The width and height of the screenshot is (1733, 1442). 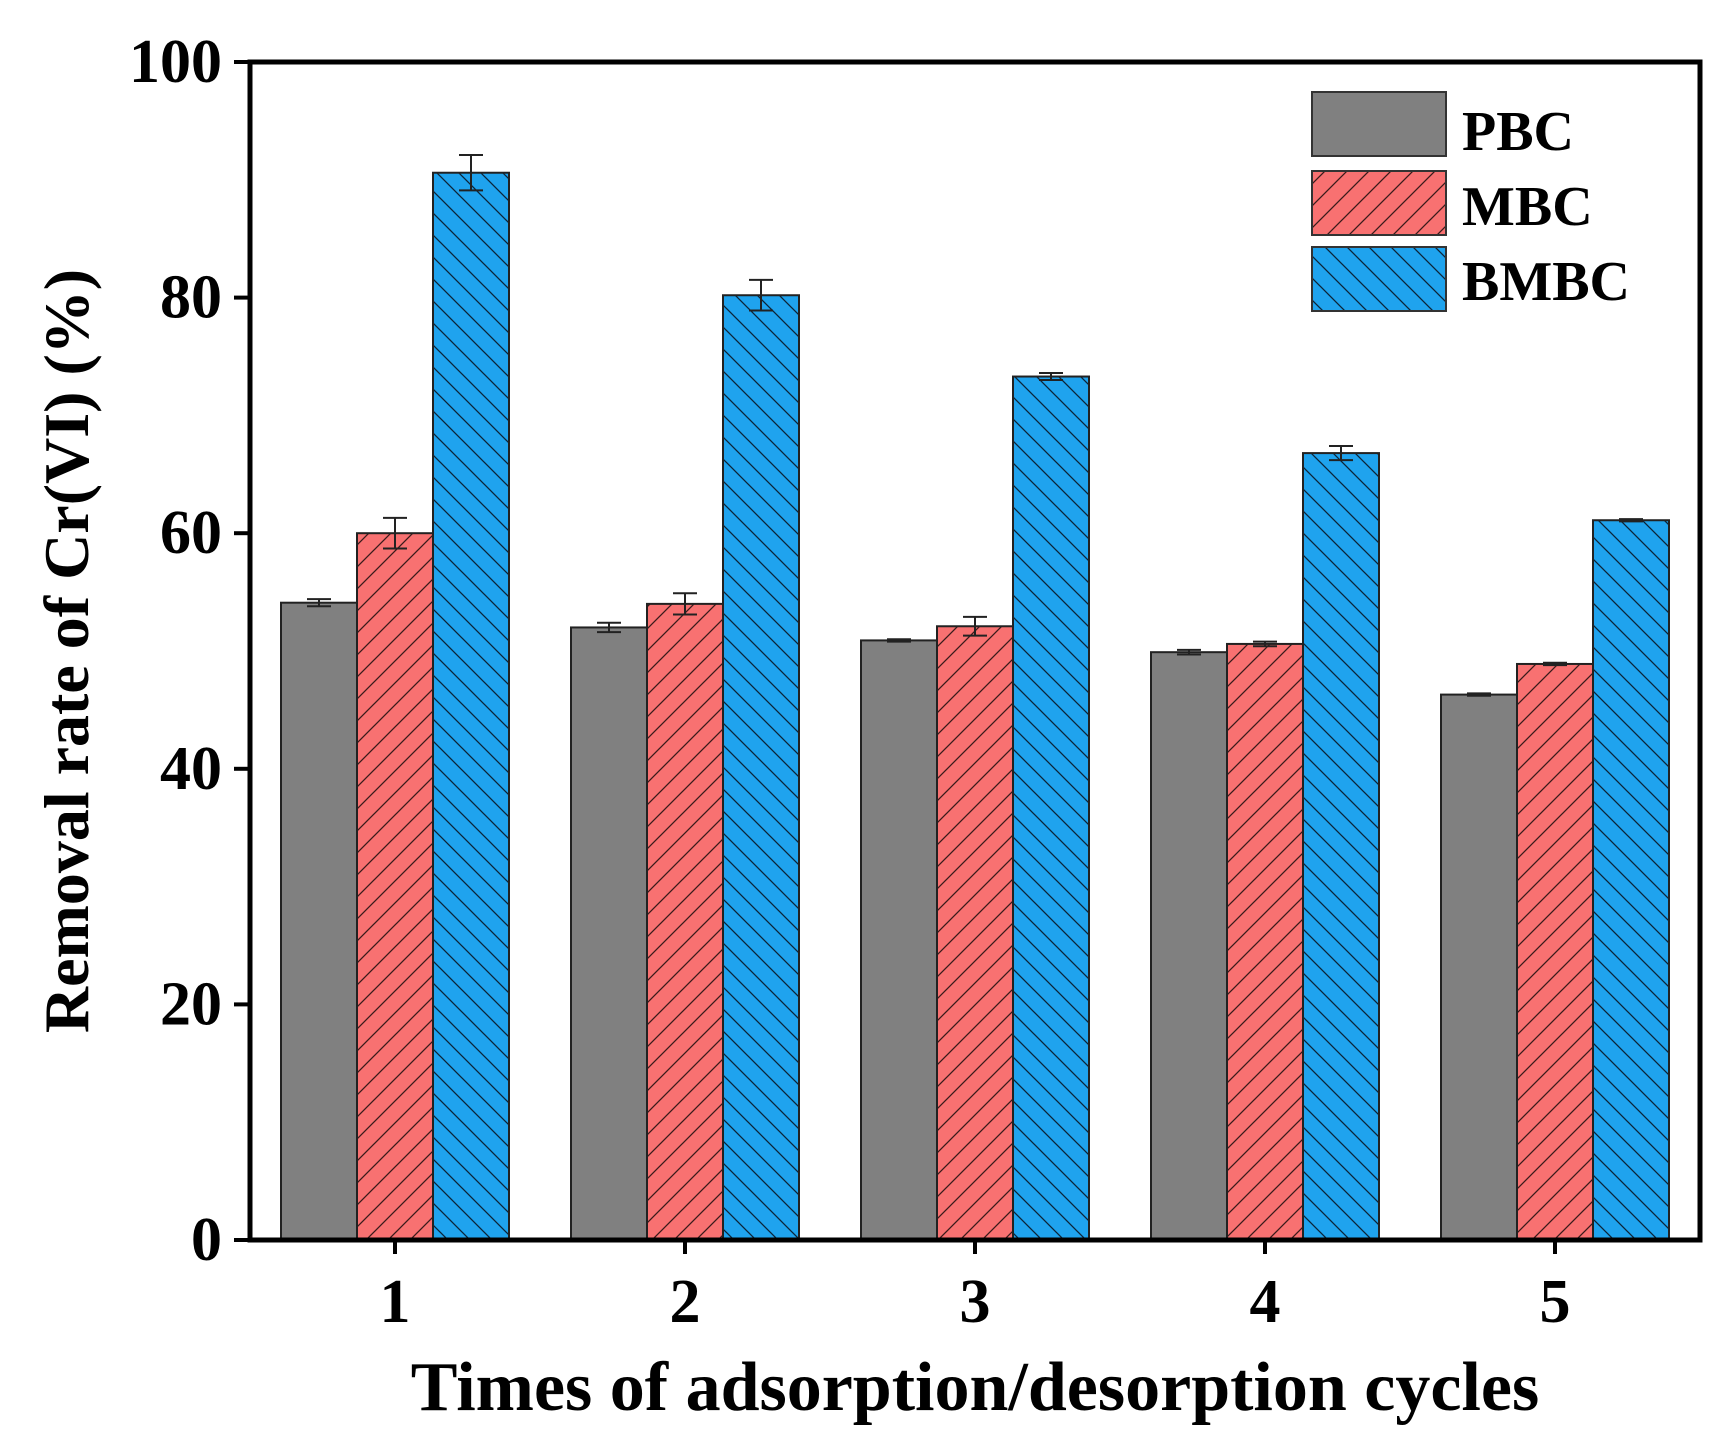 I want to click on x-tick-label-2: 2, so click(x=685, y=1302).